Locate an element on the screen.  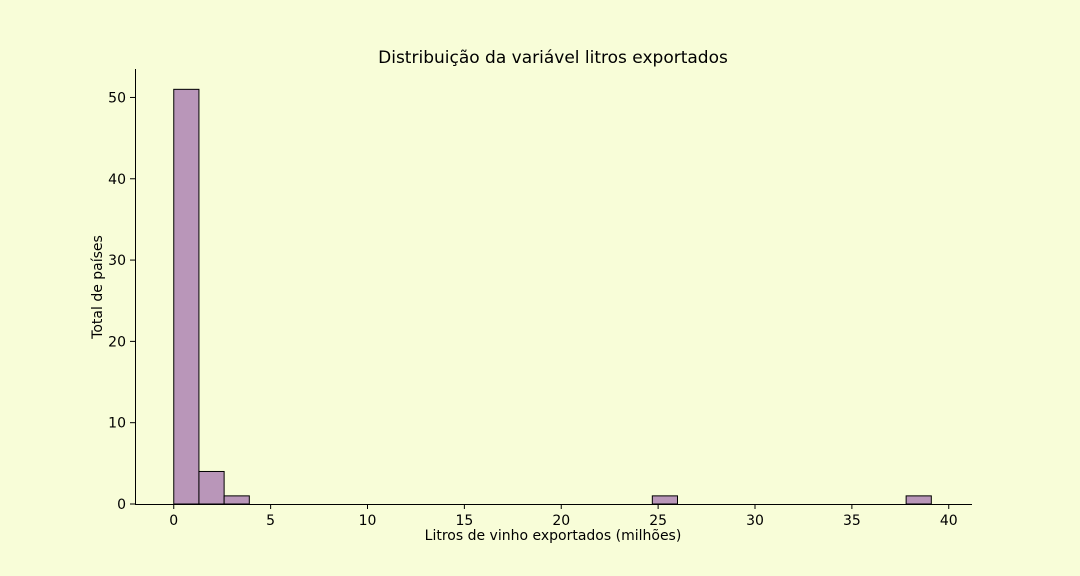
y-tick-label-2: 20 is located at coordinates (117, 342).